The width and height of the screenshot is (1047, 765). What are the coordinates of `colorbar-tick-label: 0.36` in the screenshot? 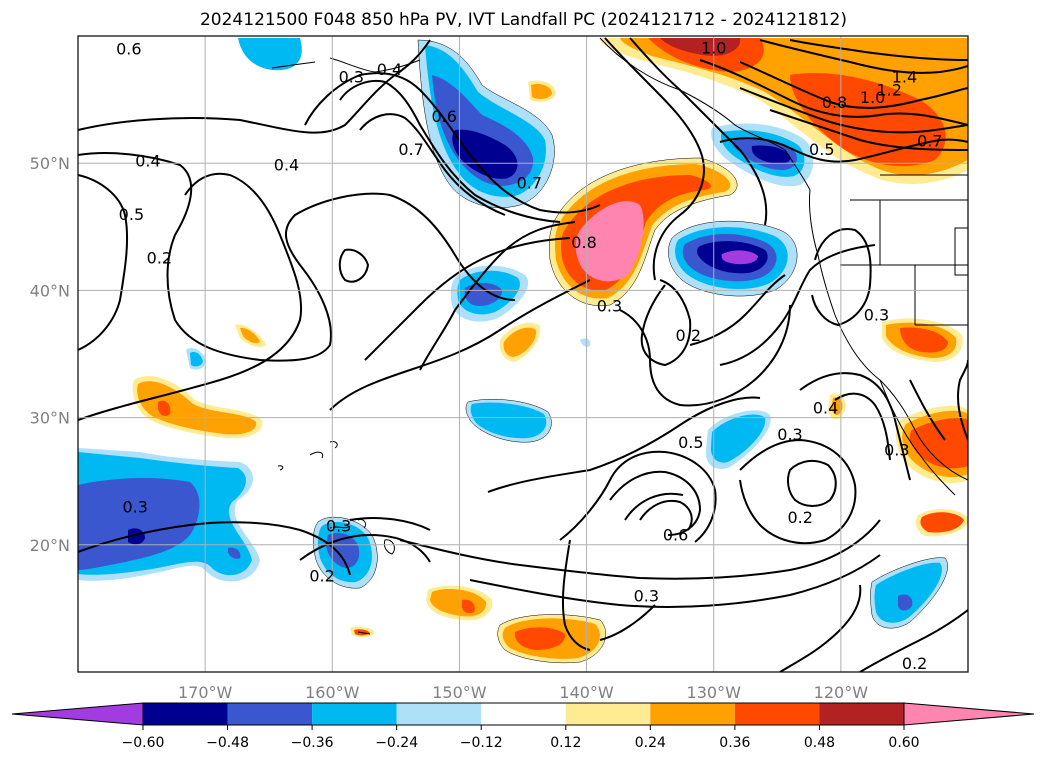 It's located at (734, 743).